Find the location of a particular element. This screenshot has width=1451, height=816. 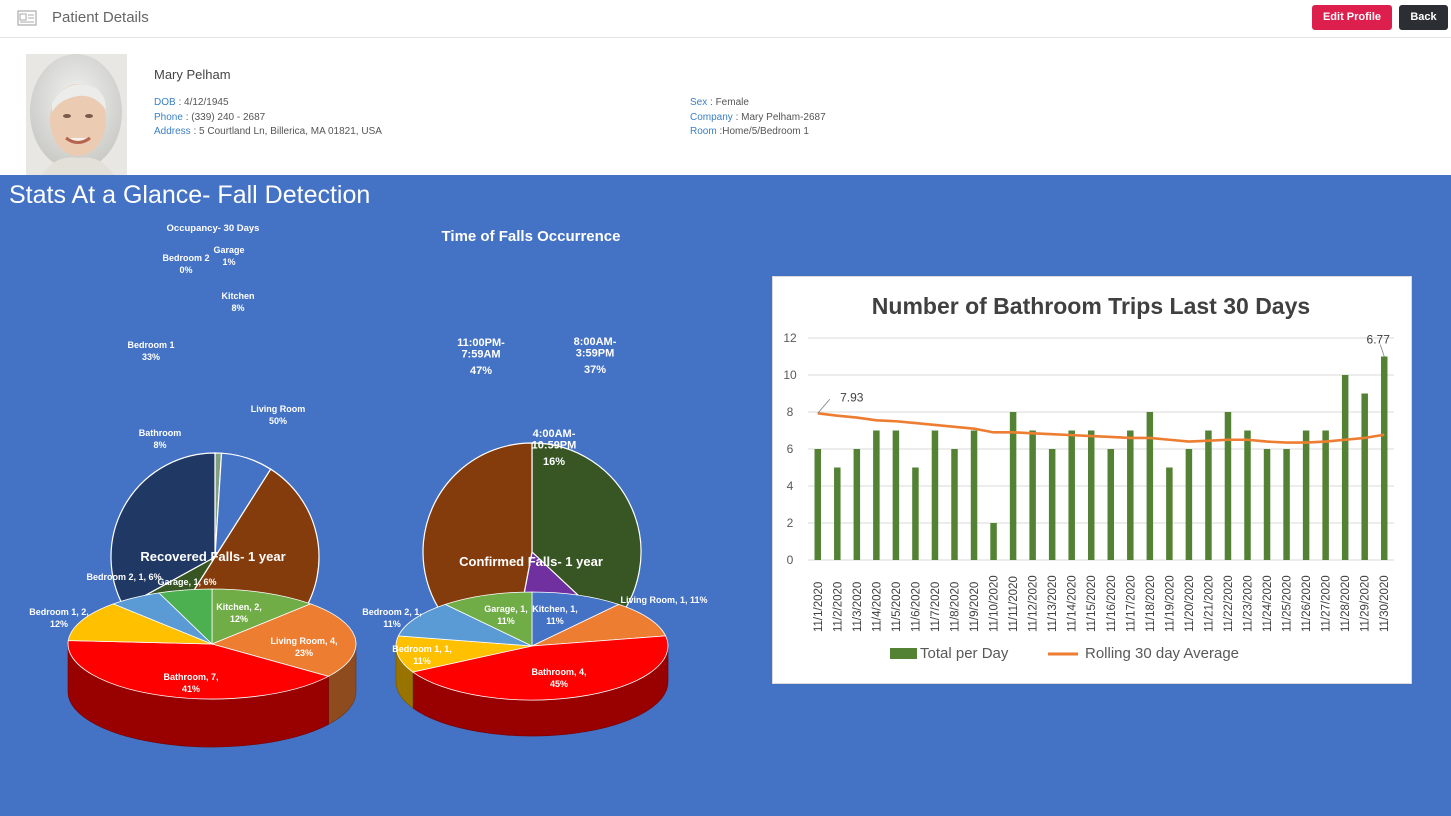

field-value: 4/12/1945 is located at coordinates (206, 102).